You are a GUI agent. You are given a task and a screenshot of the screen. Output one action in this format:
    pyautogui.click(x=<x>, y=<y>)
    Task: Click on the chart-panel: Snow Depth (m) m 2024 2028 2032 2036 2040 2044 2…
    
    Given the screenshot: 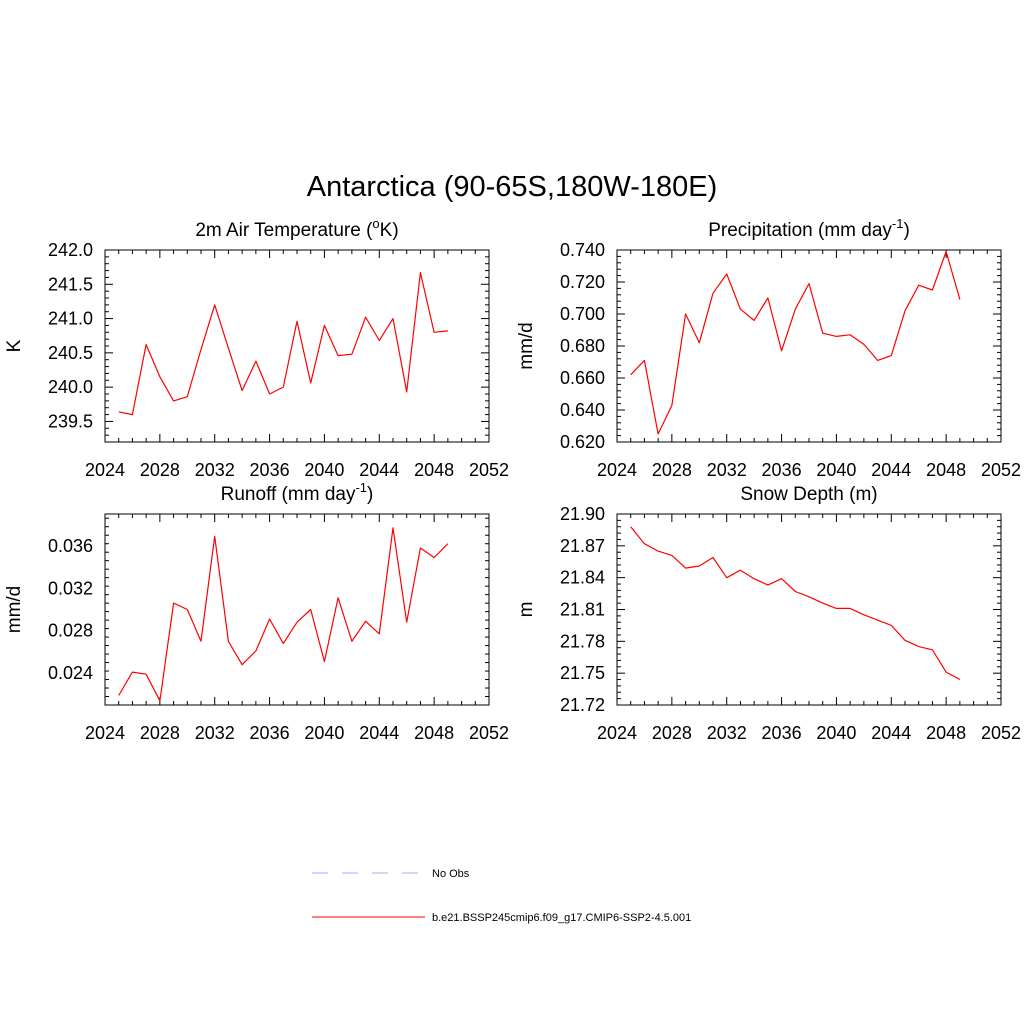 What is the action you would take?
    pyautogui.click(x=768, y=613)
    